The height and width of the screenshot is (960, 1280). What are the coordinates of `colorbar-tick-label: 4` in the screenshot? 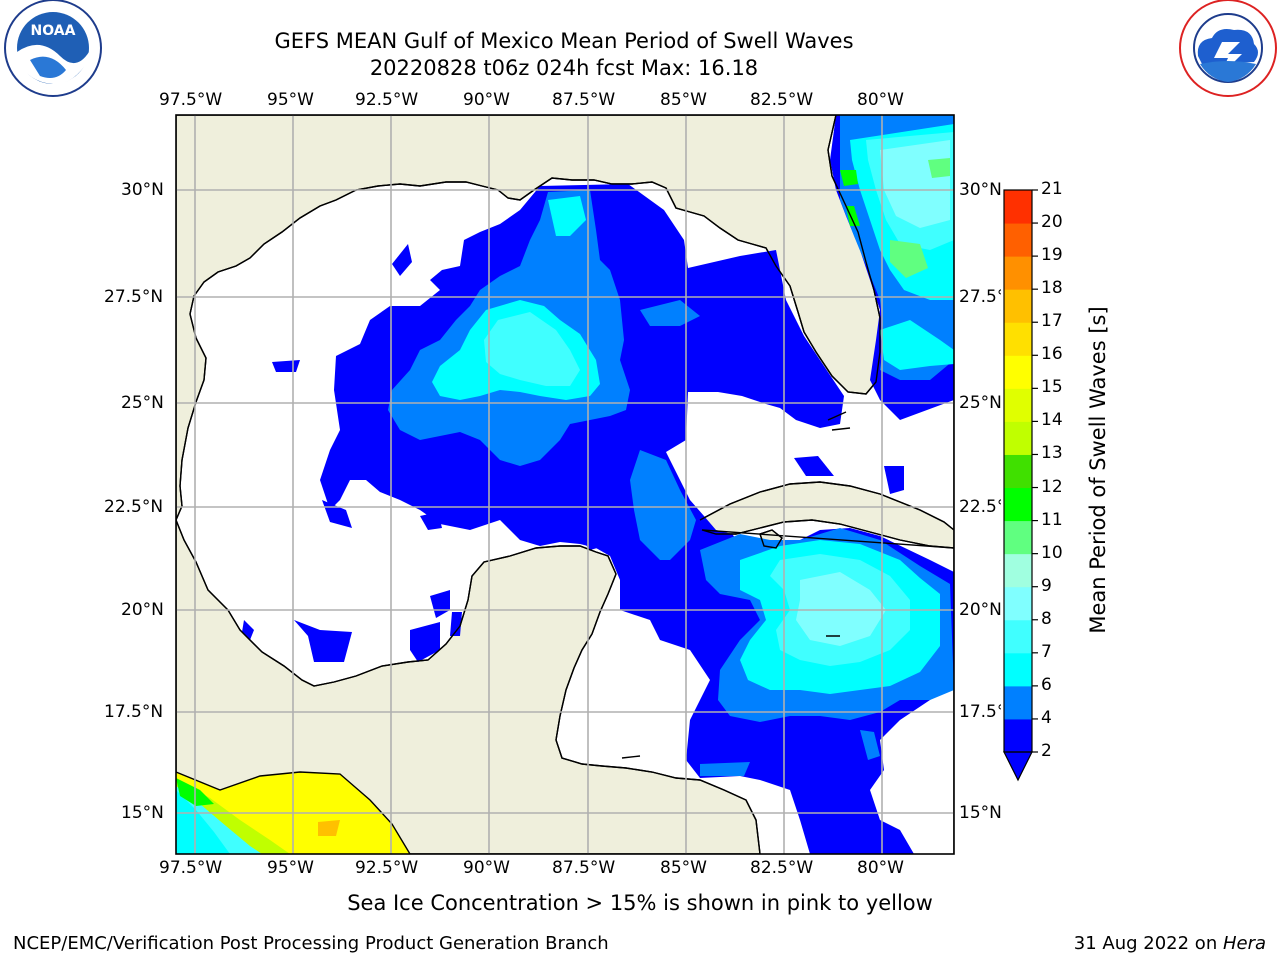 It's located at (1046, 717).